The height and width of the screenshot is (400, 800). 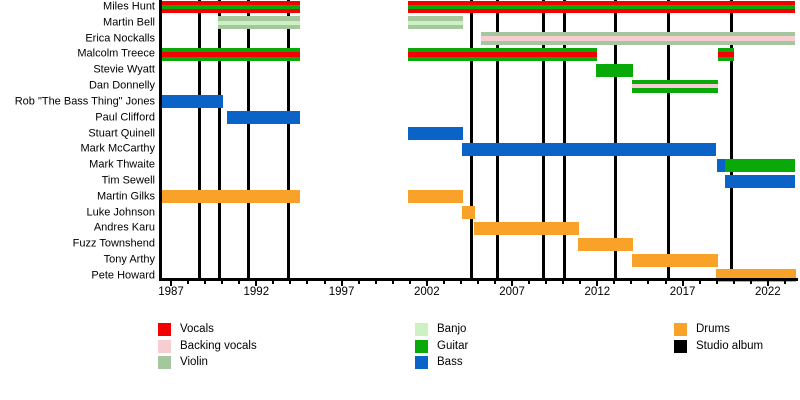 I want to click on member-label: Martin Bell, so click(x=129, y=22).